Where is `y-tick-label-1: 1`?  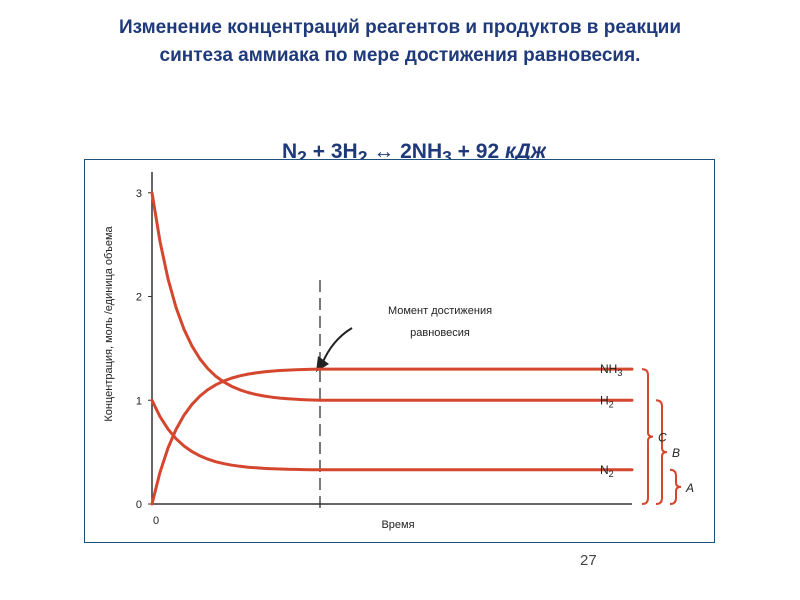
y-tick-label-1: 1 is located at coordinates (139, 401).